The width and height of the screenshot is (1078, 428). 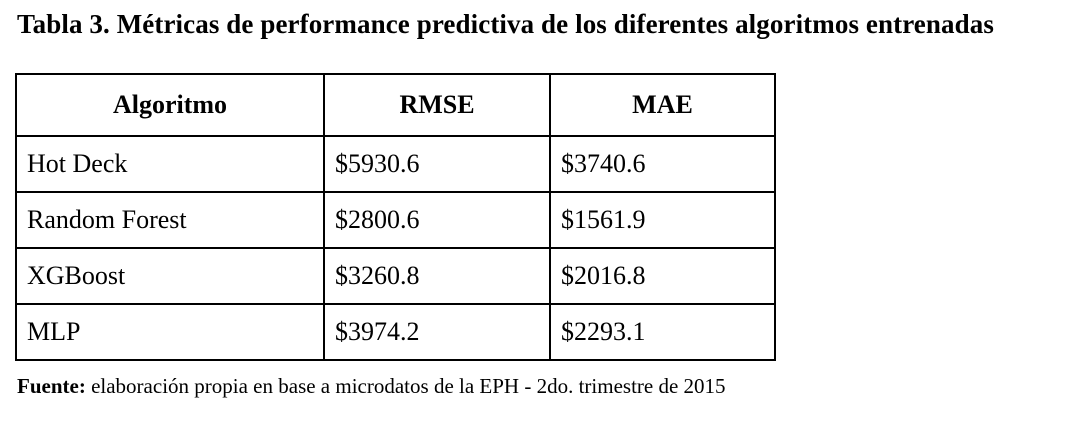 What do you see at coordinates (51, 386) in the screenshot?
I see `source-label: Fuente:` at bounding box center [51, 386].